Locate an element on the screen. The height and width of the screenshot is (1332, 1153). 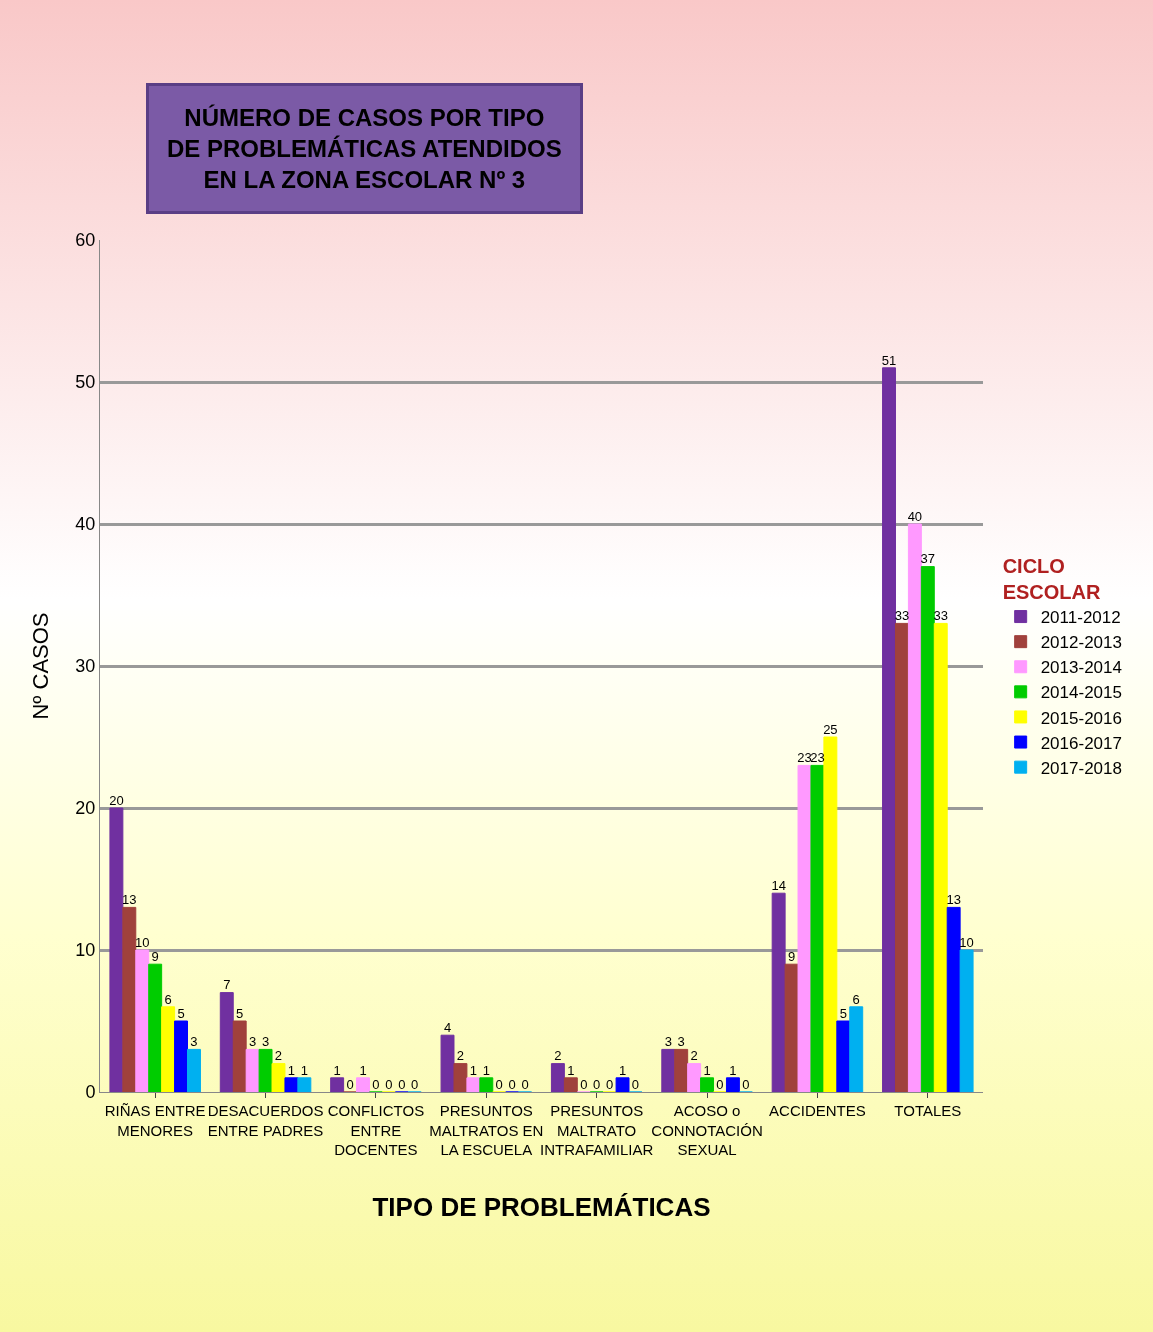
data-label: 23 is located at coordinates (804, 758).